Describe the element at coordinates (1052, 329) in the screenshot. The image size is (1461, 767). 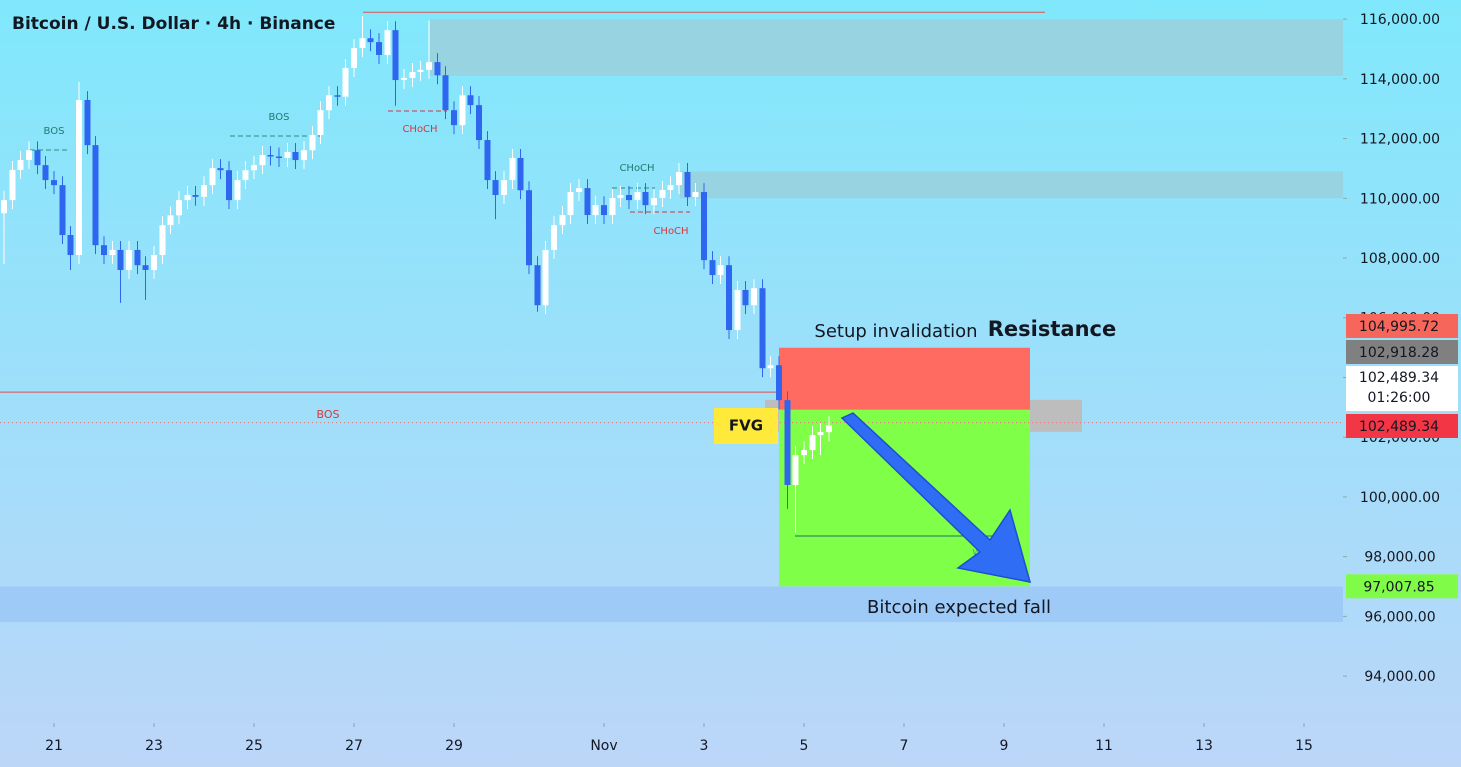
I see `annotation: Resistance` at that location.